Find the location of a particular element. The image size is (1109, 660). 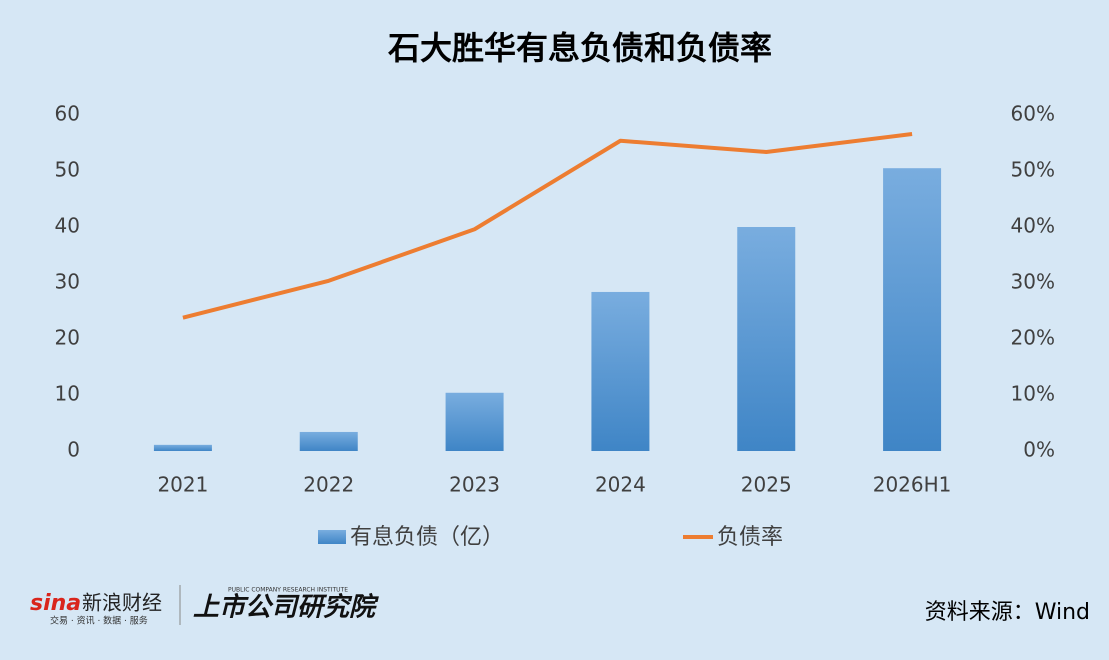

logo-institute: 上市公司研究院 is located at coordinates (286, 608).